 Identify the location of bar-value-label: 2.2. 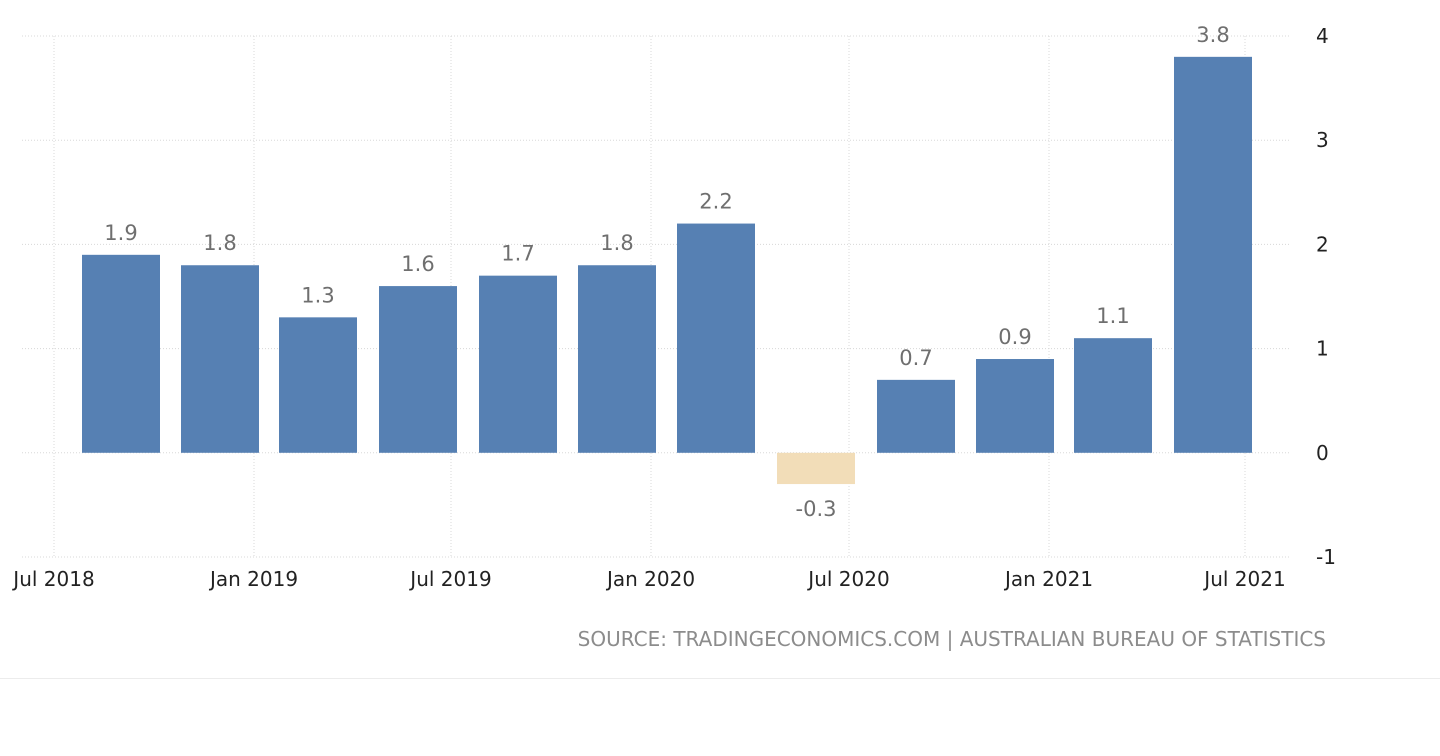
(715, 202).